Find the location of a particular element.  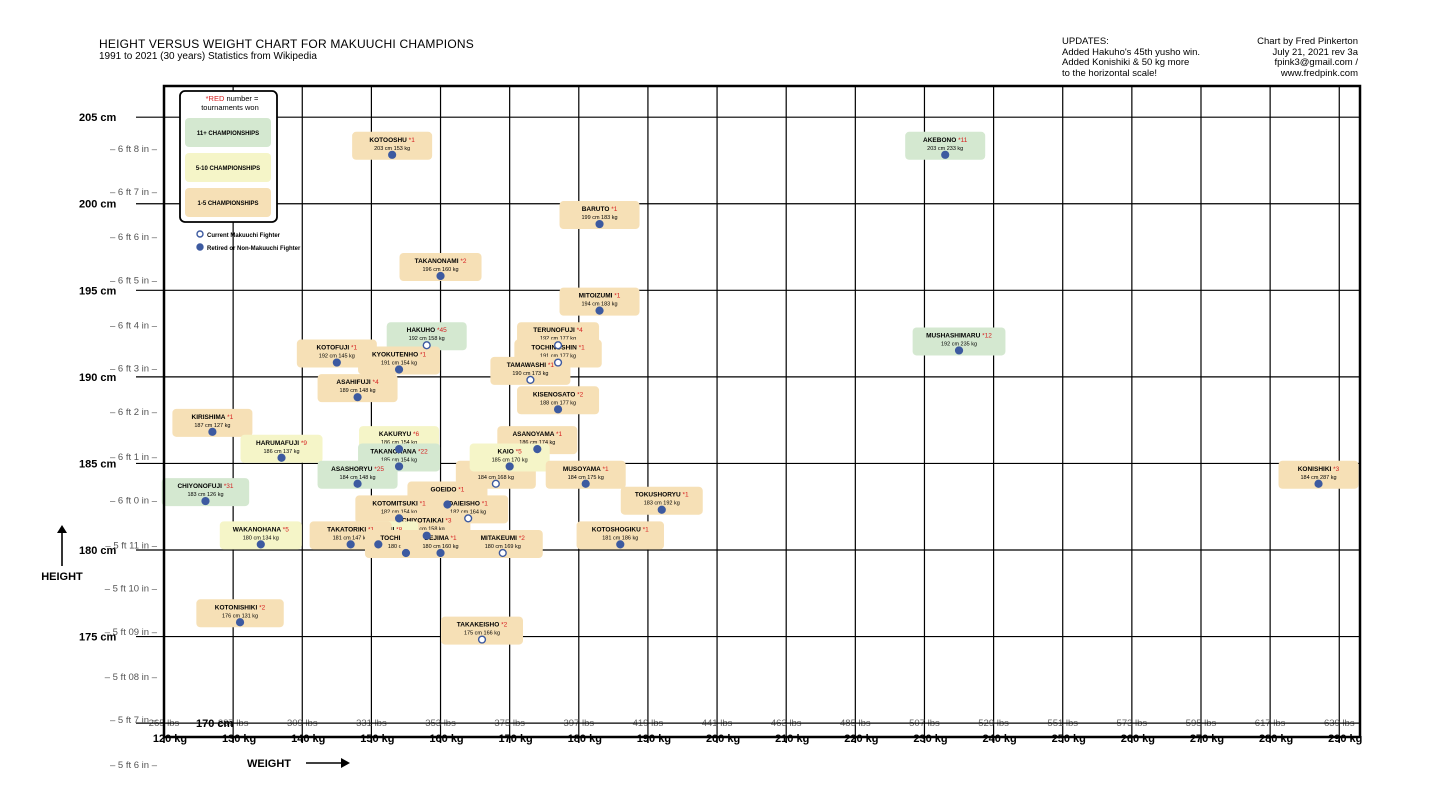

x-tick-label-kg: 120 kg is located at coordinates (170, 739).